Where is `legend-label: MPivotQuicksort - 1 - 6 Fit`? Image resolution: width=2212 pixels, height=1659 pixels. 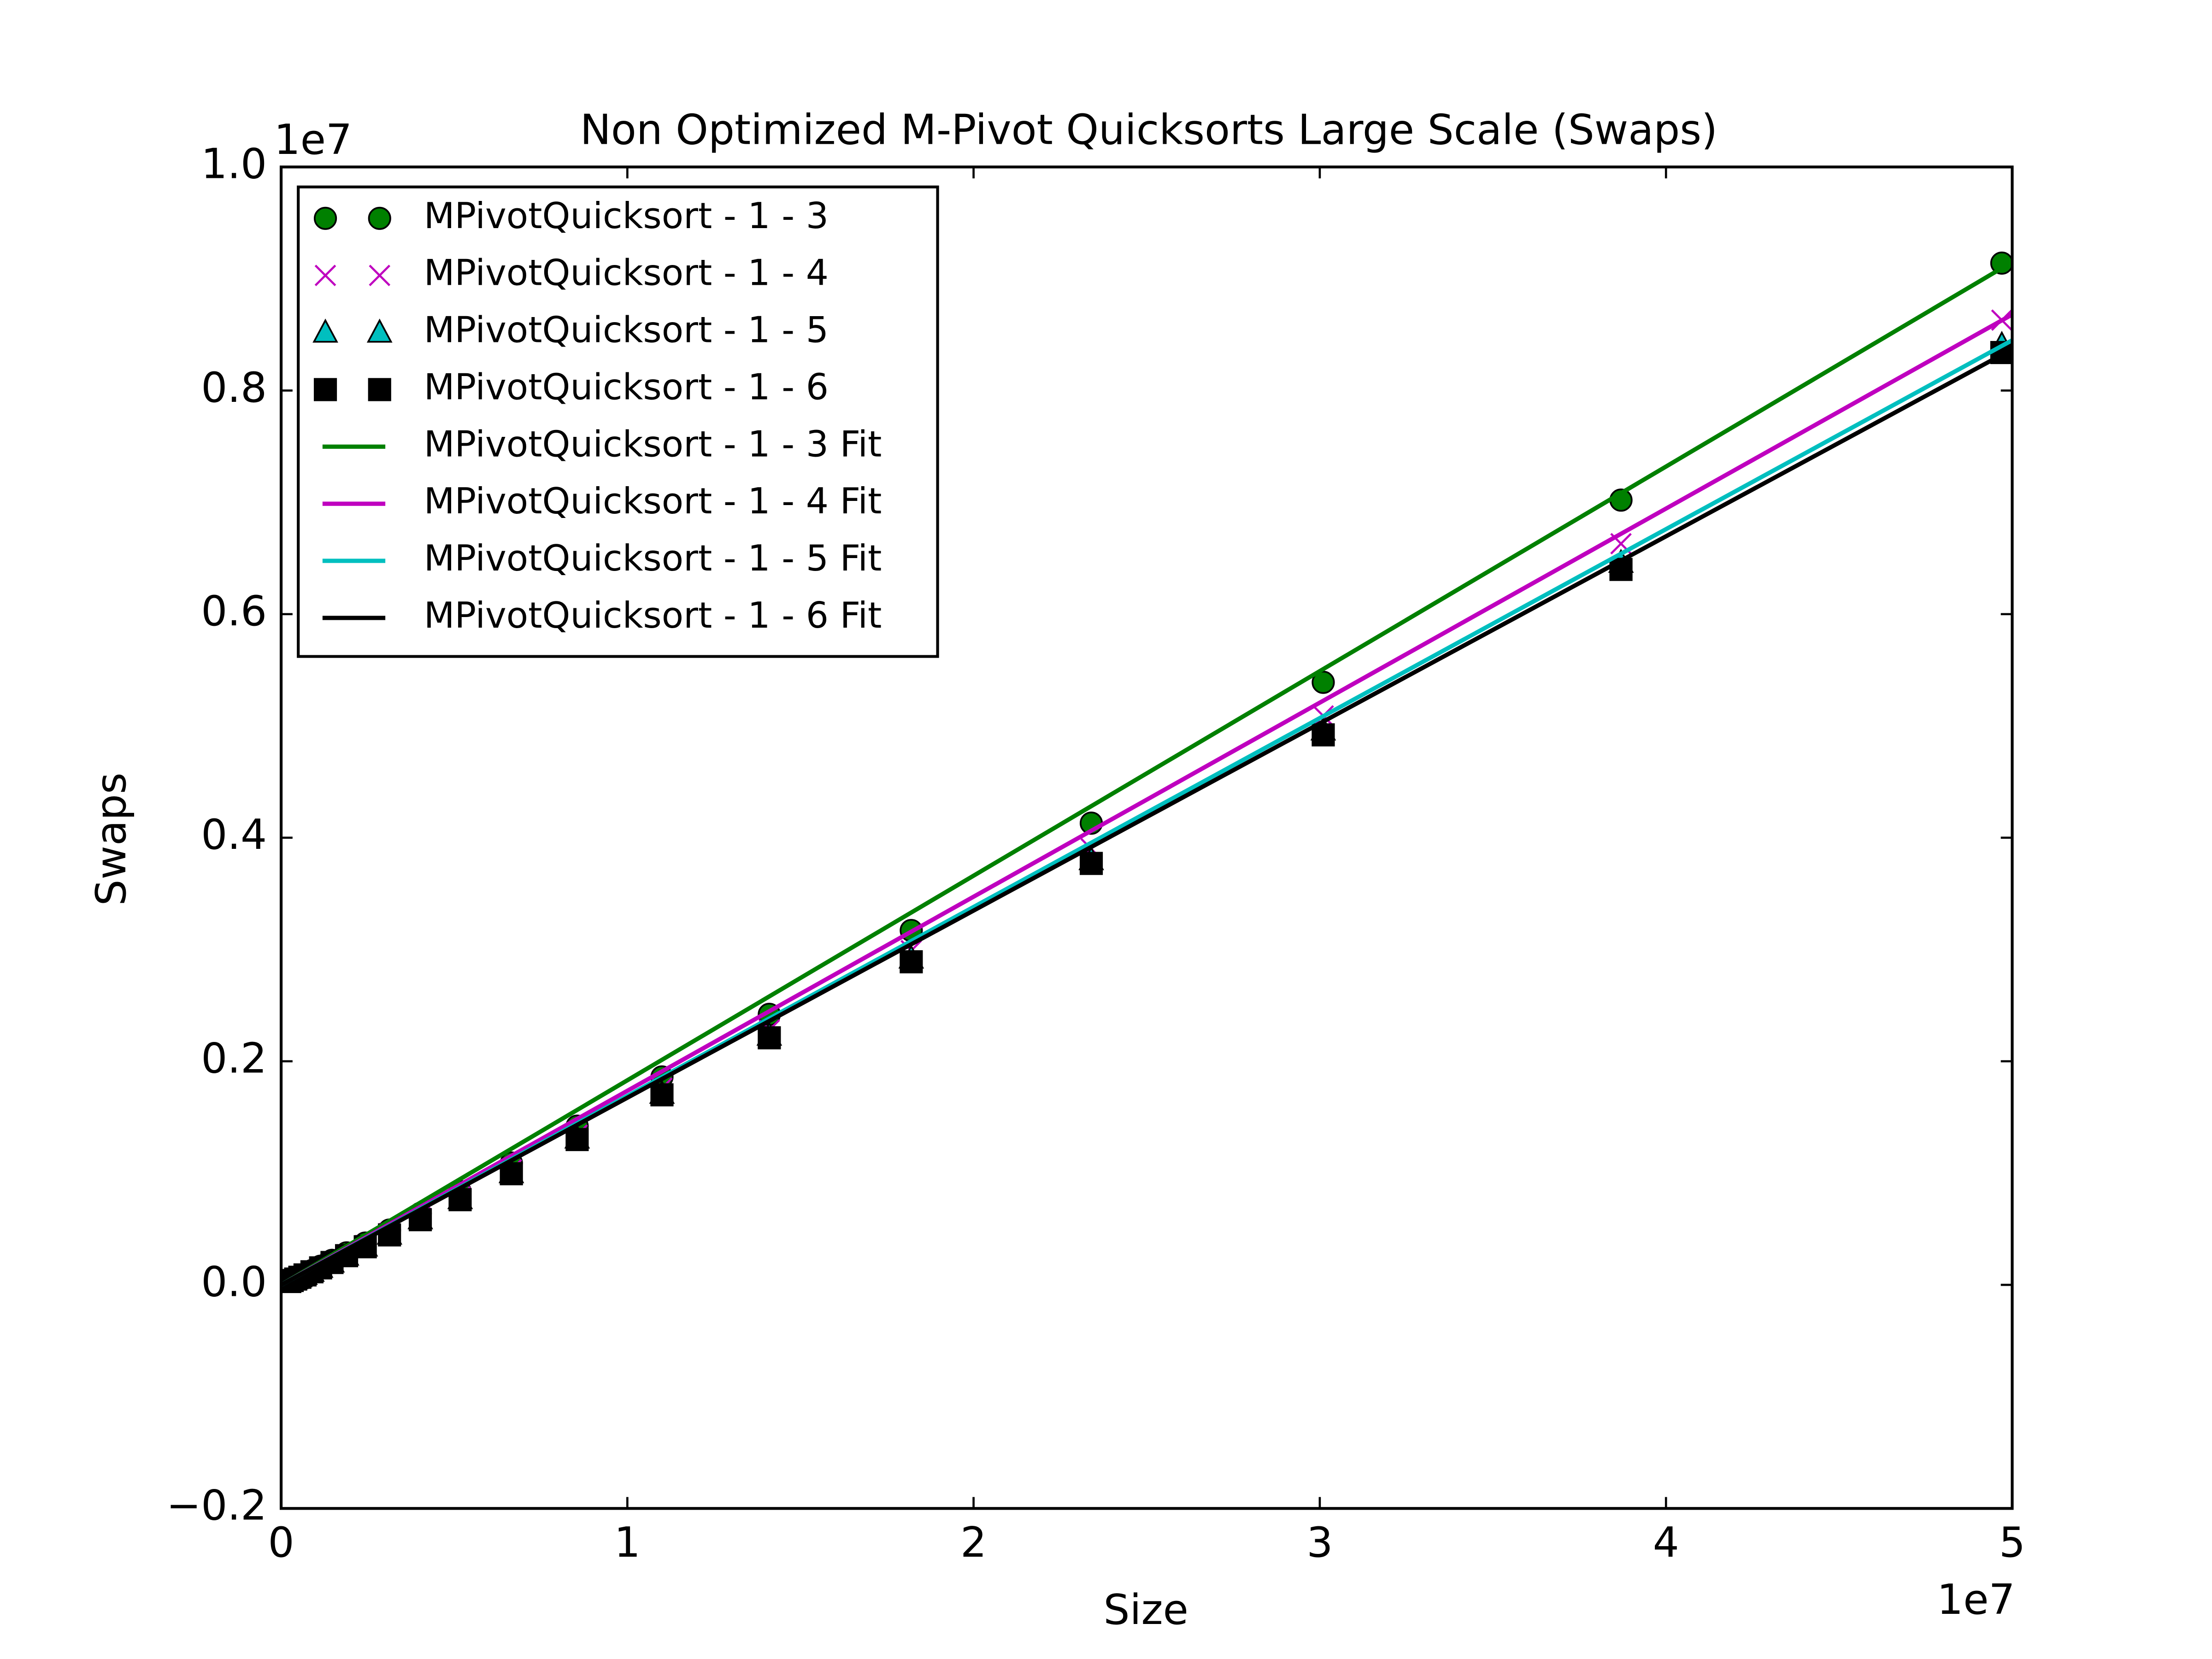 legend-label: MPivotQuicksort - 1 - 6 Fit is located at coordinates (653, 615).